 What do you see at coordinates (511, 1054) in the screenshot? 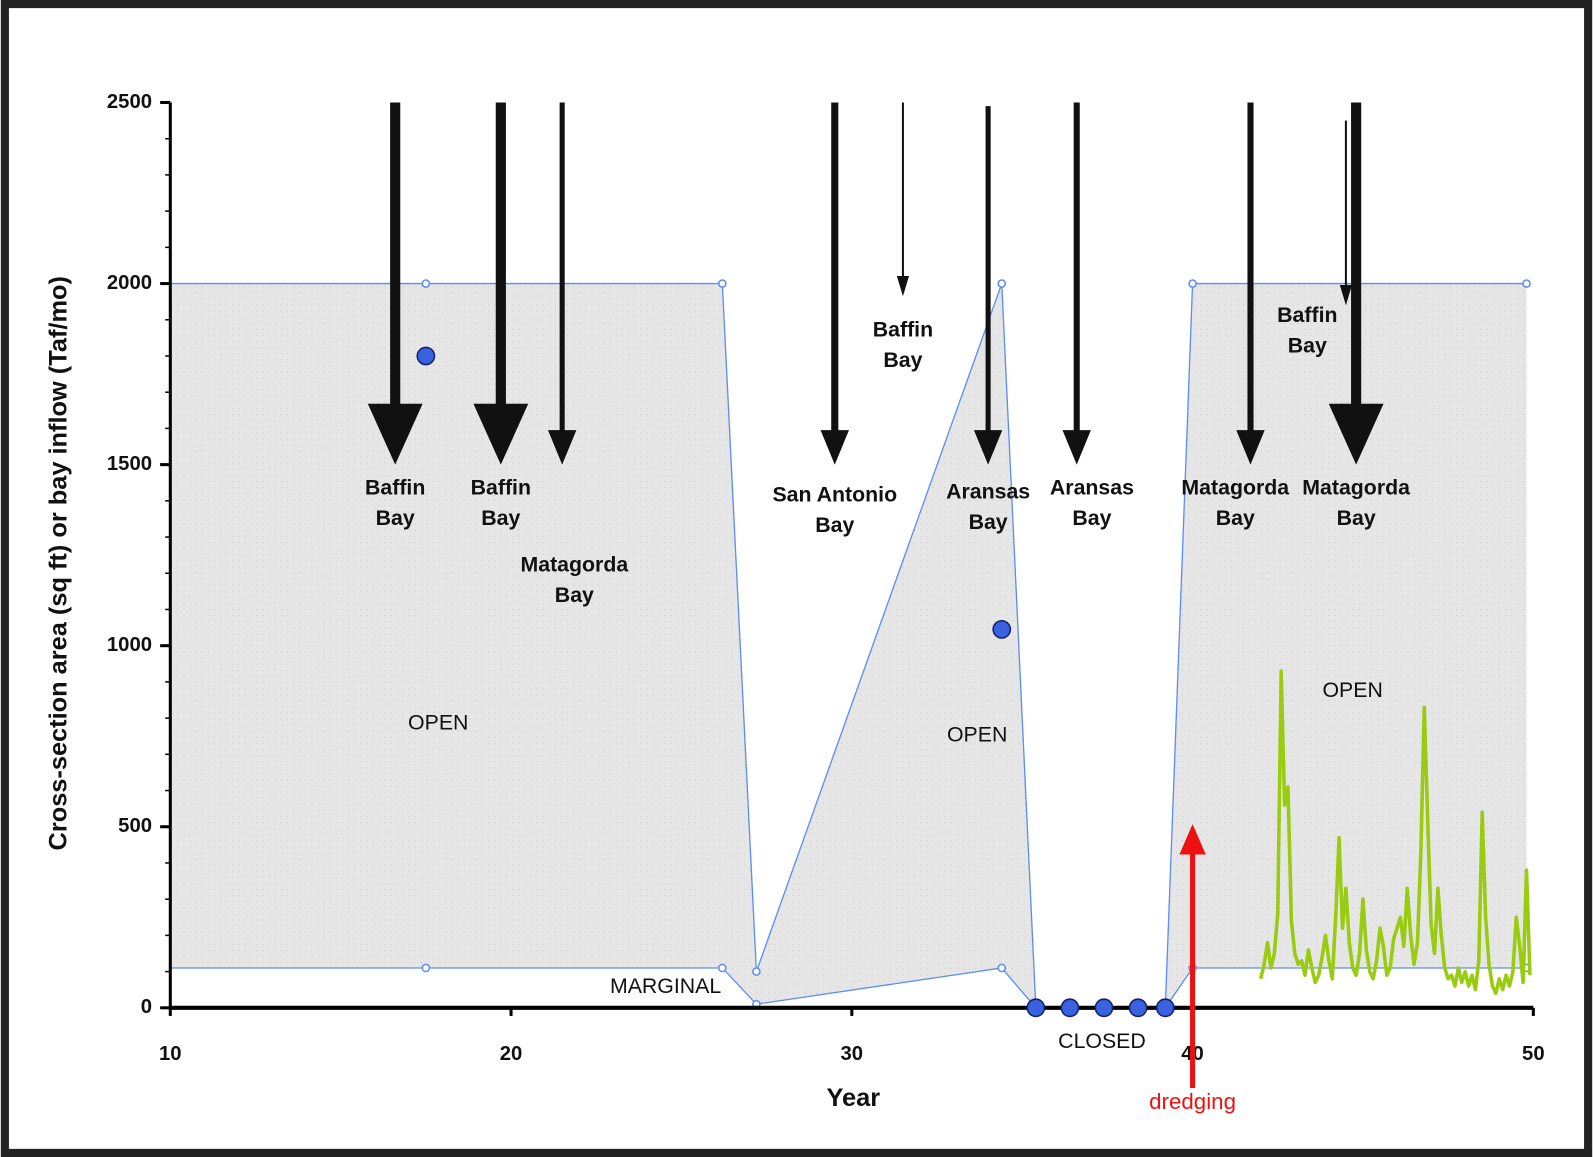
I see `x-tick-label: 20` at bounding box center [511, 1054].